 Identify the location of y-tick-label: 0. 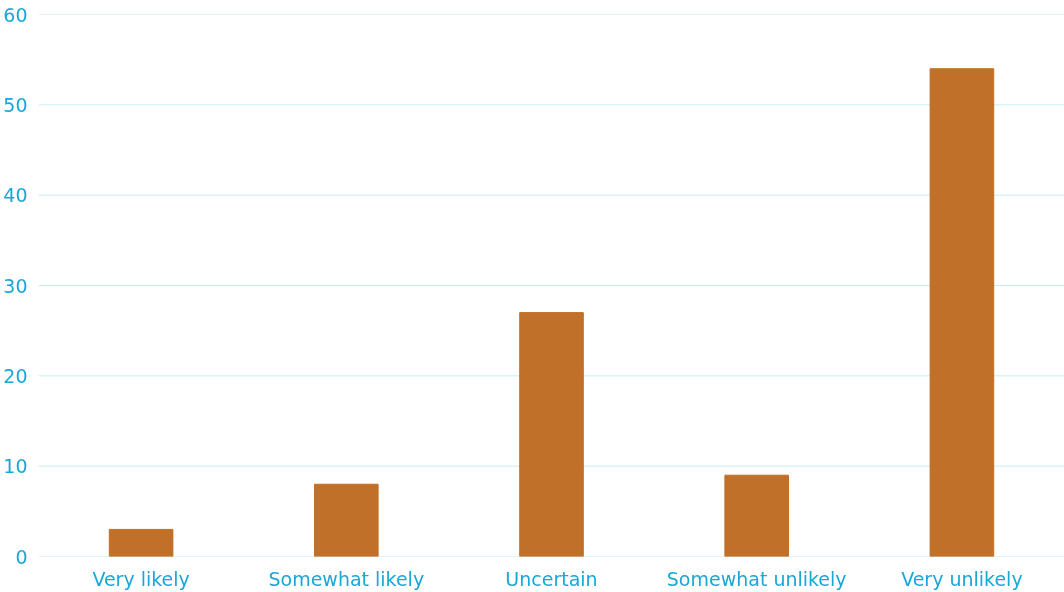
(21, 556).